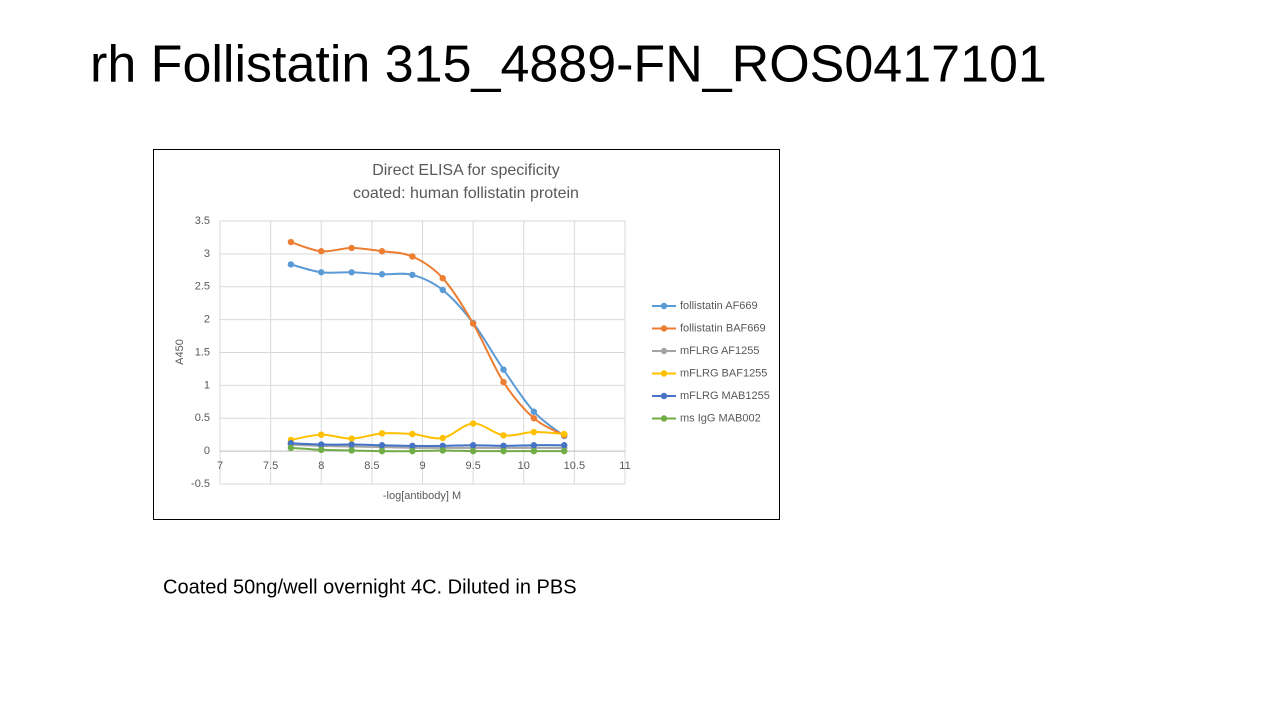 The width and height of the screenshot is (1280, 720). Describe the element at coordinates (624, 466) in the screenshot. I see `x-tick-label: 11` at that location.